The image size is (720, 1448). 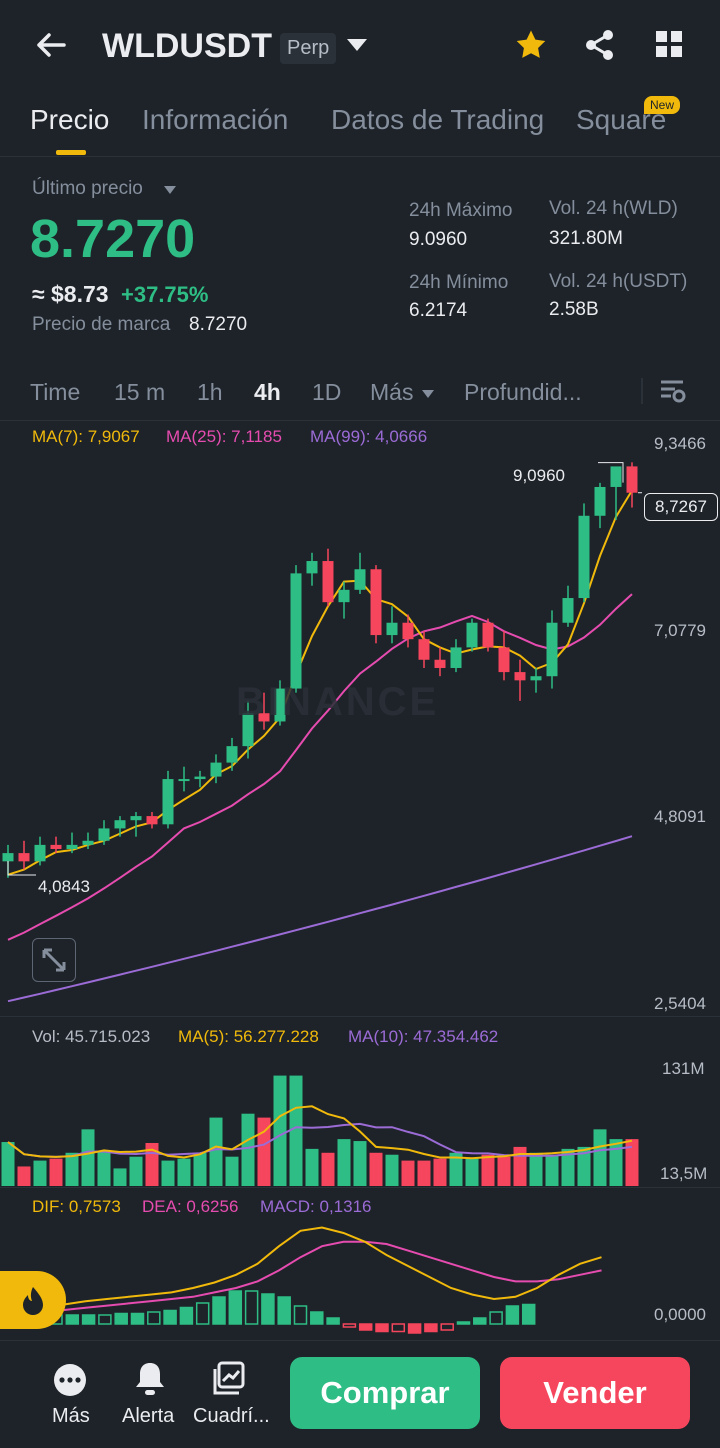 What do you see at coordinates (332, 1275) in the screenshot?
I see `dea-line` at bounding box center [332, 1275].